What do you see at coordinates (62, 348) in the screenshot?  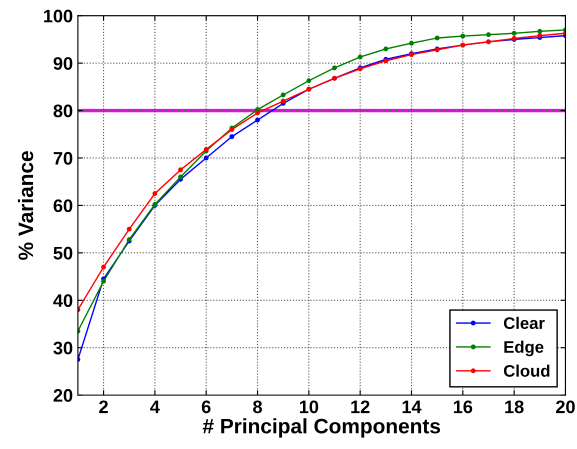 I see `y-tick-label: 30` at bounding box center [62, 348].